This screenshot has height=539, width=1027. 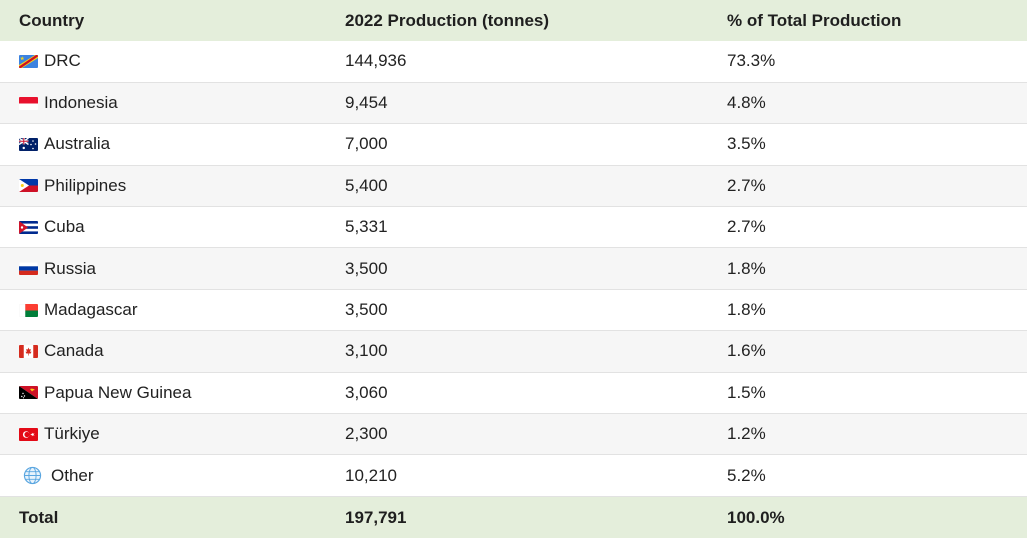 I want to click on share-cell: 1.5%, so click(x=867, y=393).